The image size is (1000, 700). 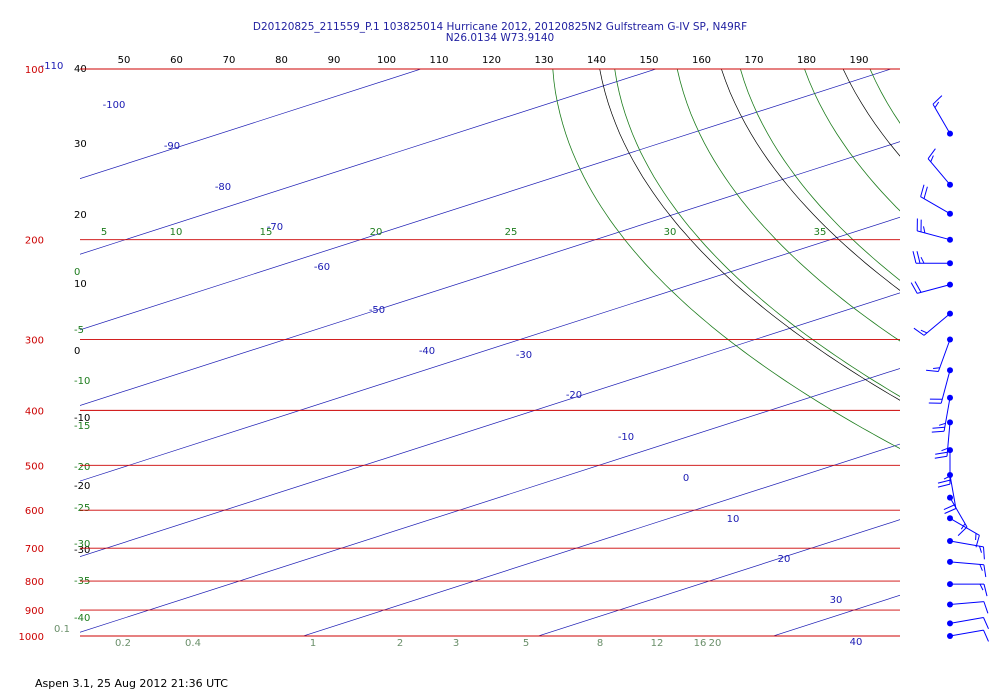 What do you see at coordinates (52, 66) in the screenshot?
I see `isotherm-label: -110` at bounding box center [52, 66].